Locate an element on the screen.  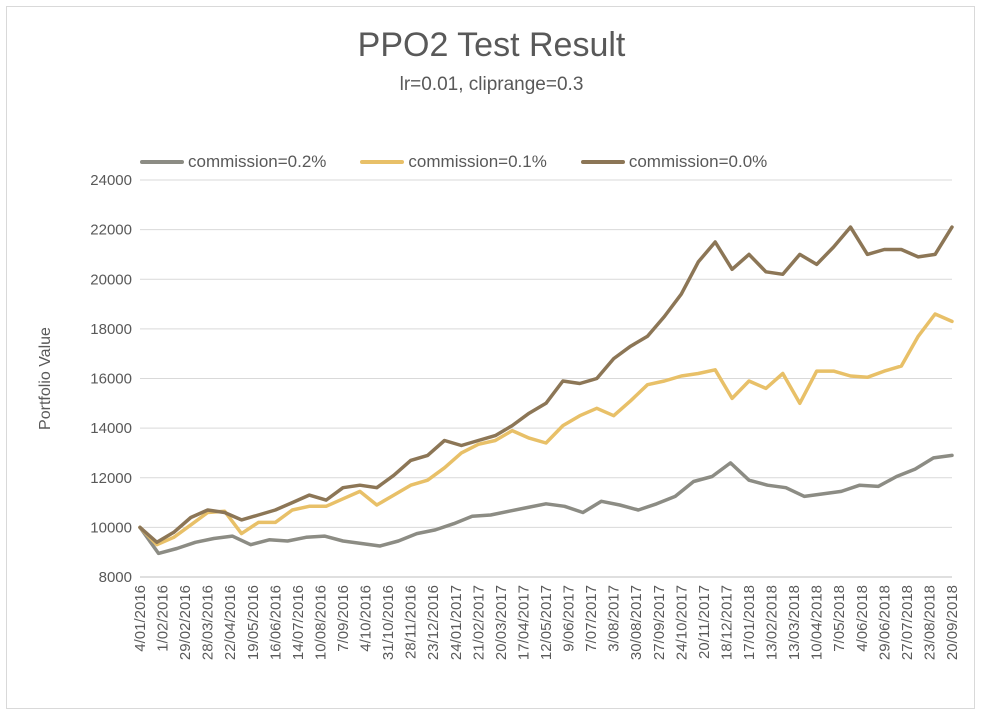
x-tick-label: 28/03/2016 is located at coordinates (208, 622).